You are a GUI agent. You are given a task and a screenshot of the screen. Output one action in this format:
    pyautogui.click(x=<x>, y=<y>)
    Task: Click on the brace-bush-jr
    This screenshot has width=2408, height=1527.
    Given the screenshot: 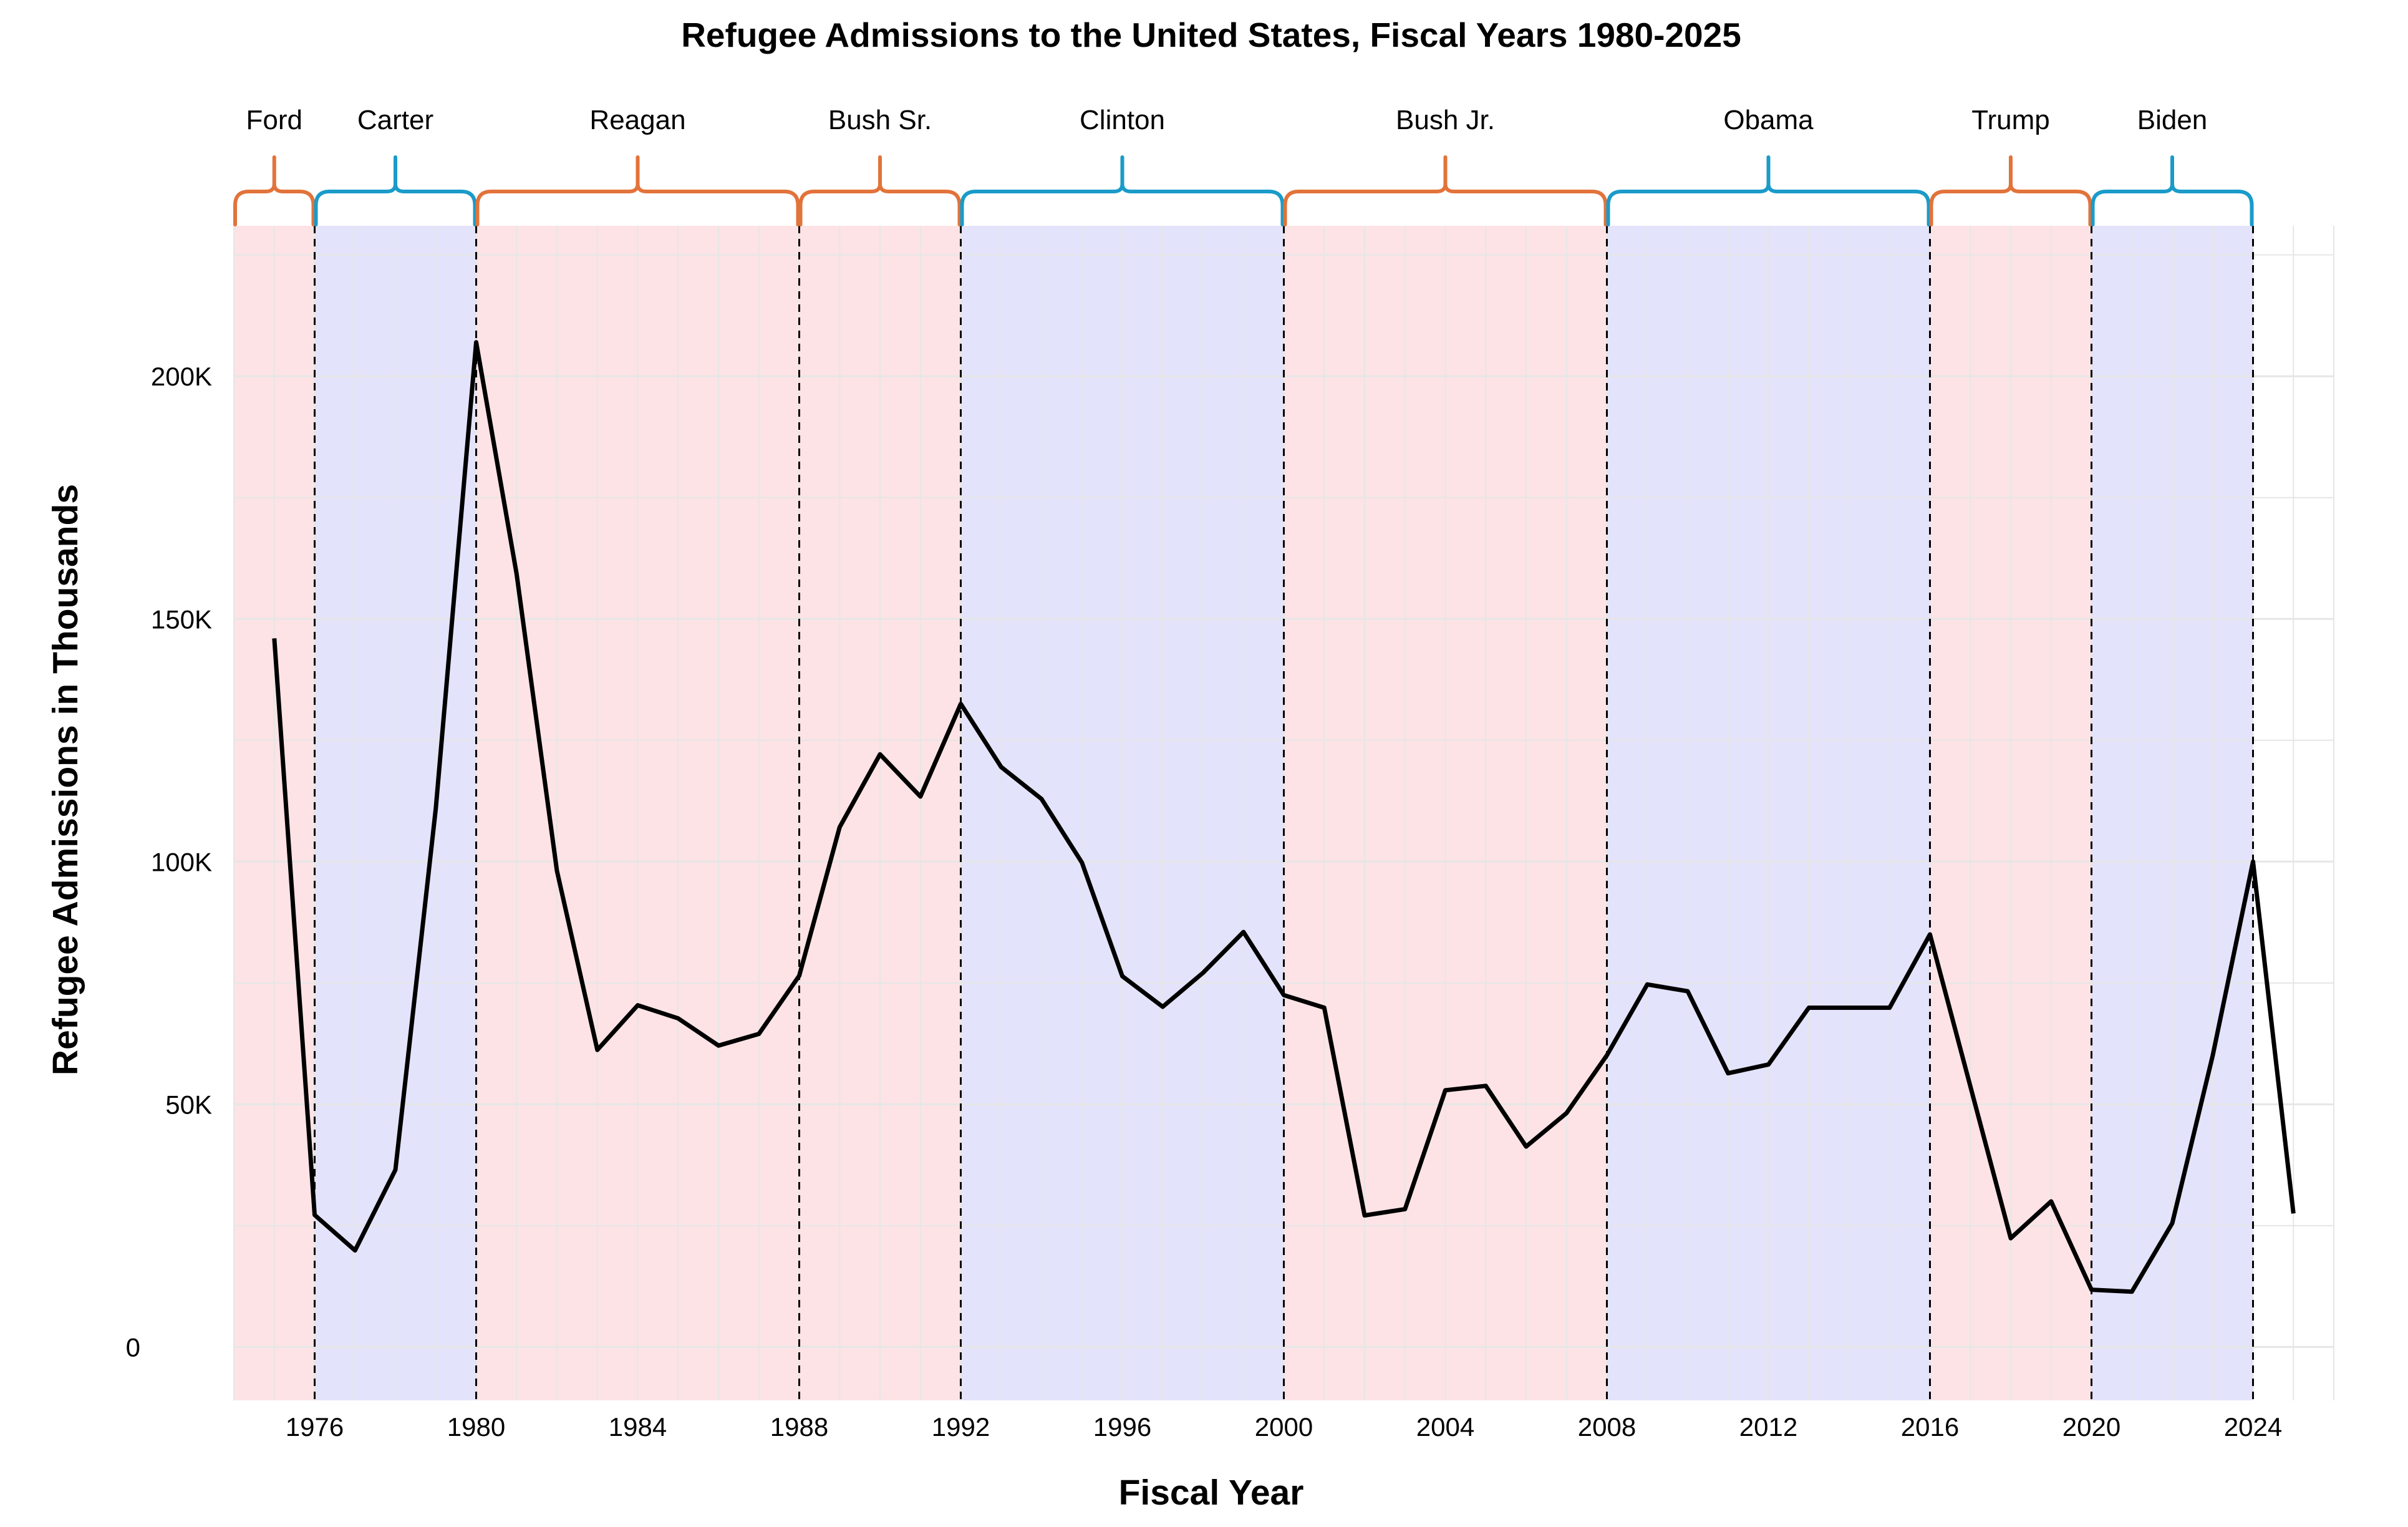 What is the action you would take?
    pyautogui.click(x=1445, y=190)
    